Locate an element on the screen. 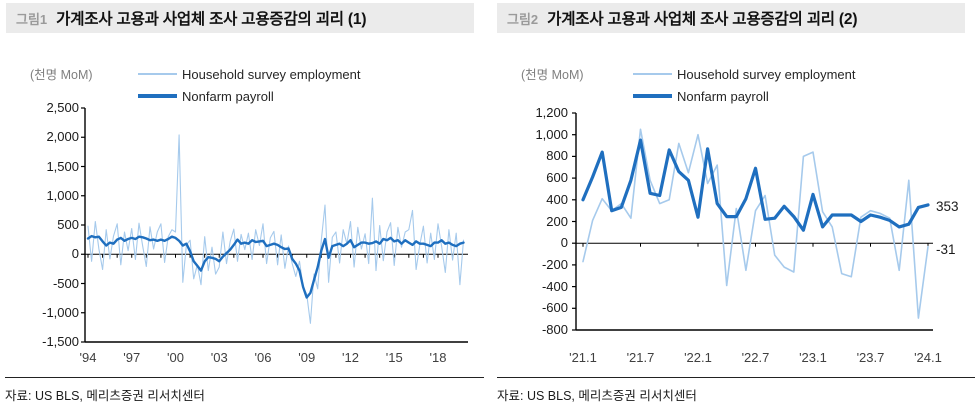 Image resolution: width=979 pixels, height=408 pixels. figure1-title-bar: 그림1 가계조사 고용과 사업체 조사 고용증감의 괴리 (1) is located at coordinates (240, 18).